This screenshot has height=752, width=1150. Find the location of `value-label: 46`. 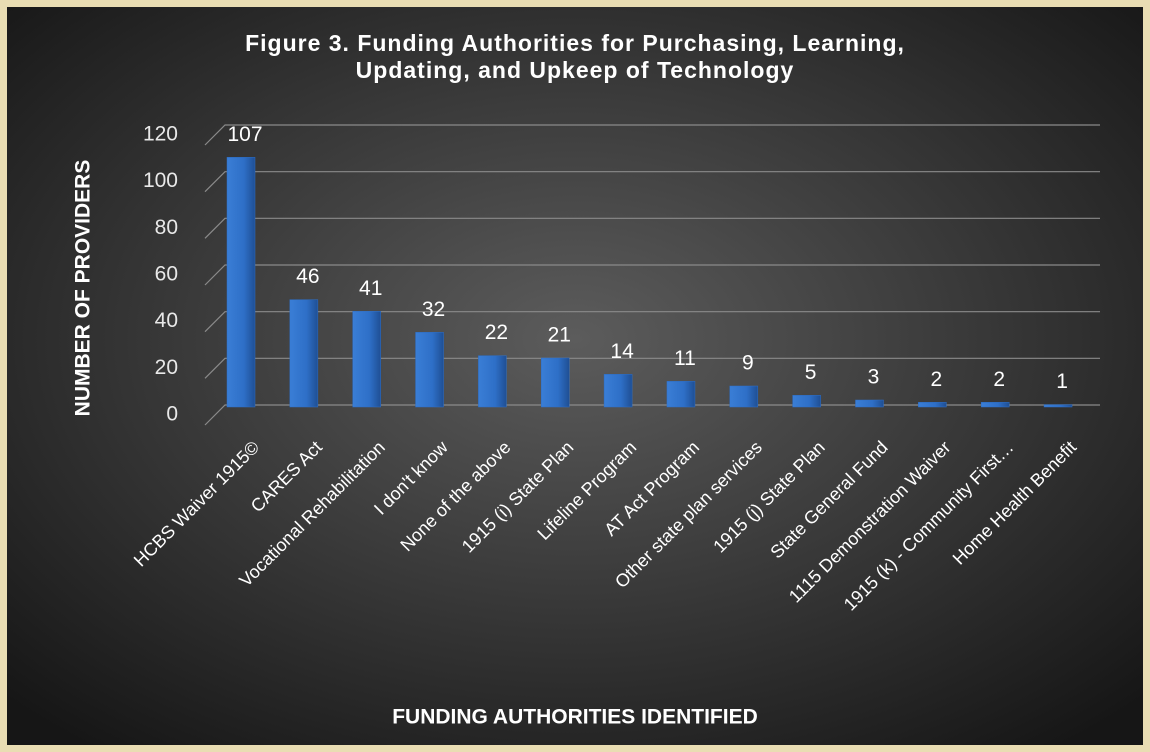

value-label: 46 is located at coordinates (307, 276).